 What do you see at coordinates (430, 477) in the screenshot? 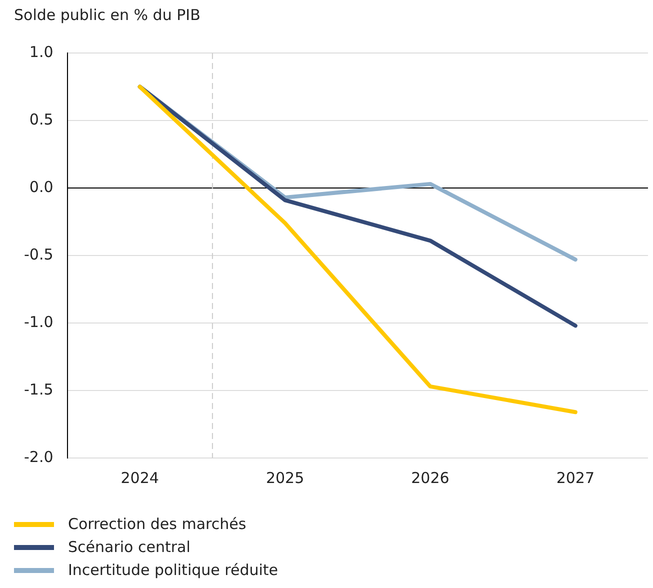
I see `x-tick-label: 2026` at bounding box center [430, 477].